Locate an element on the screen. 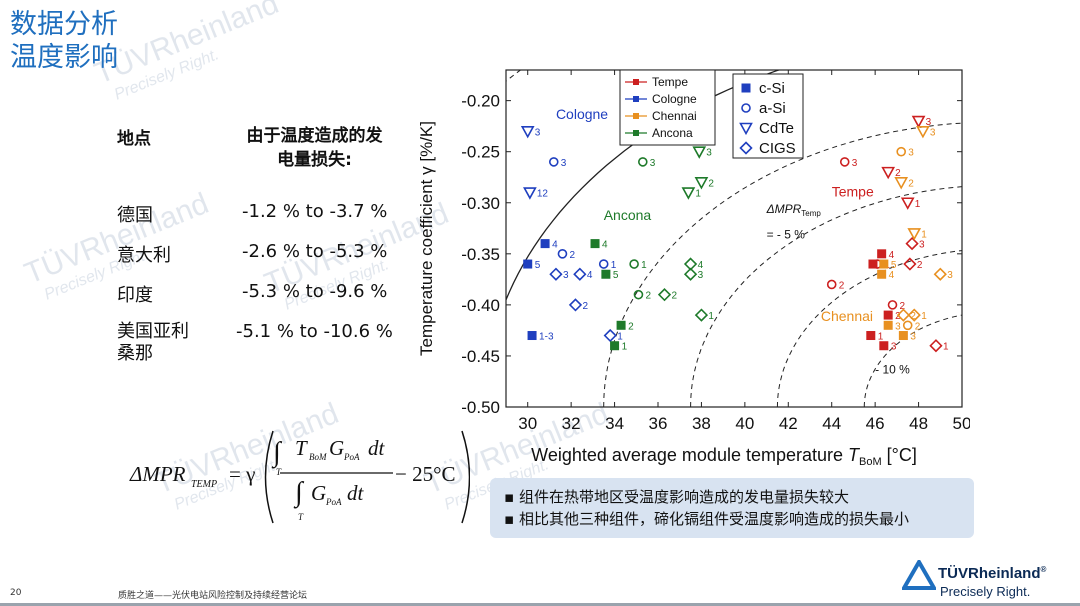 The height and width of the screenshot is (606, 1080). table-row-loss: -5.3 % to -9.6 % is located at coordinates (315, 291).